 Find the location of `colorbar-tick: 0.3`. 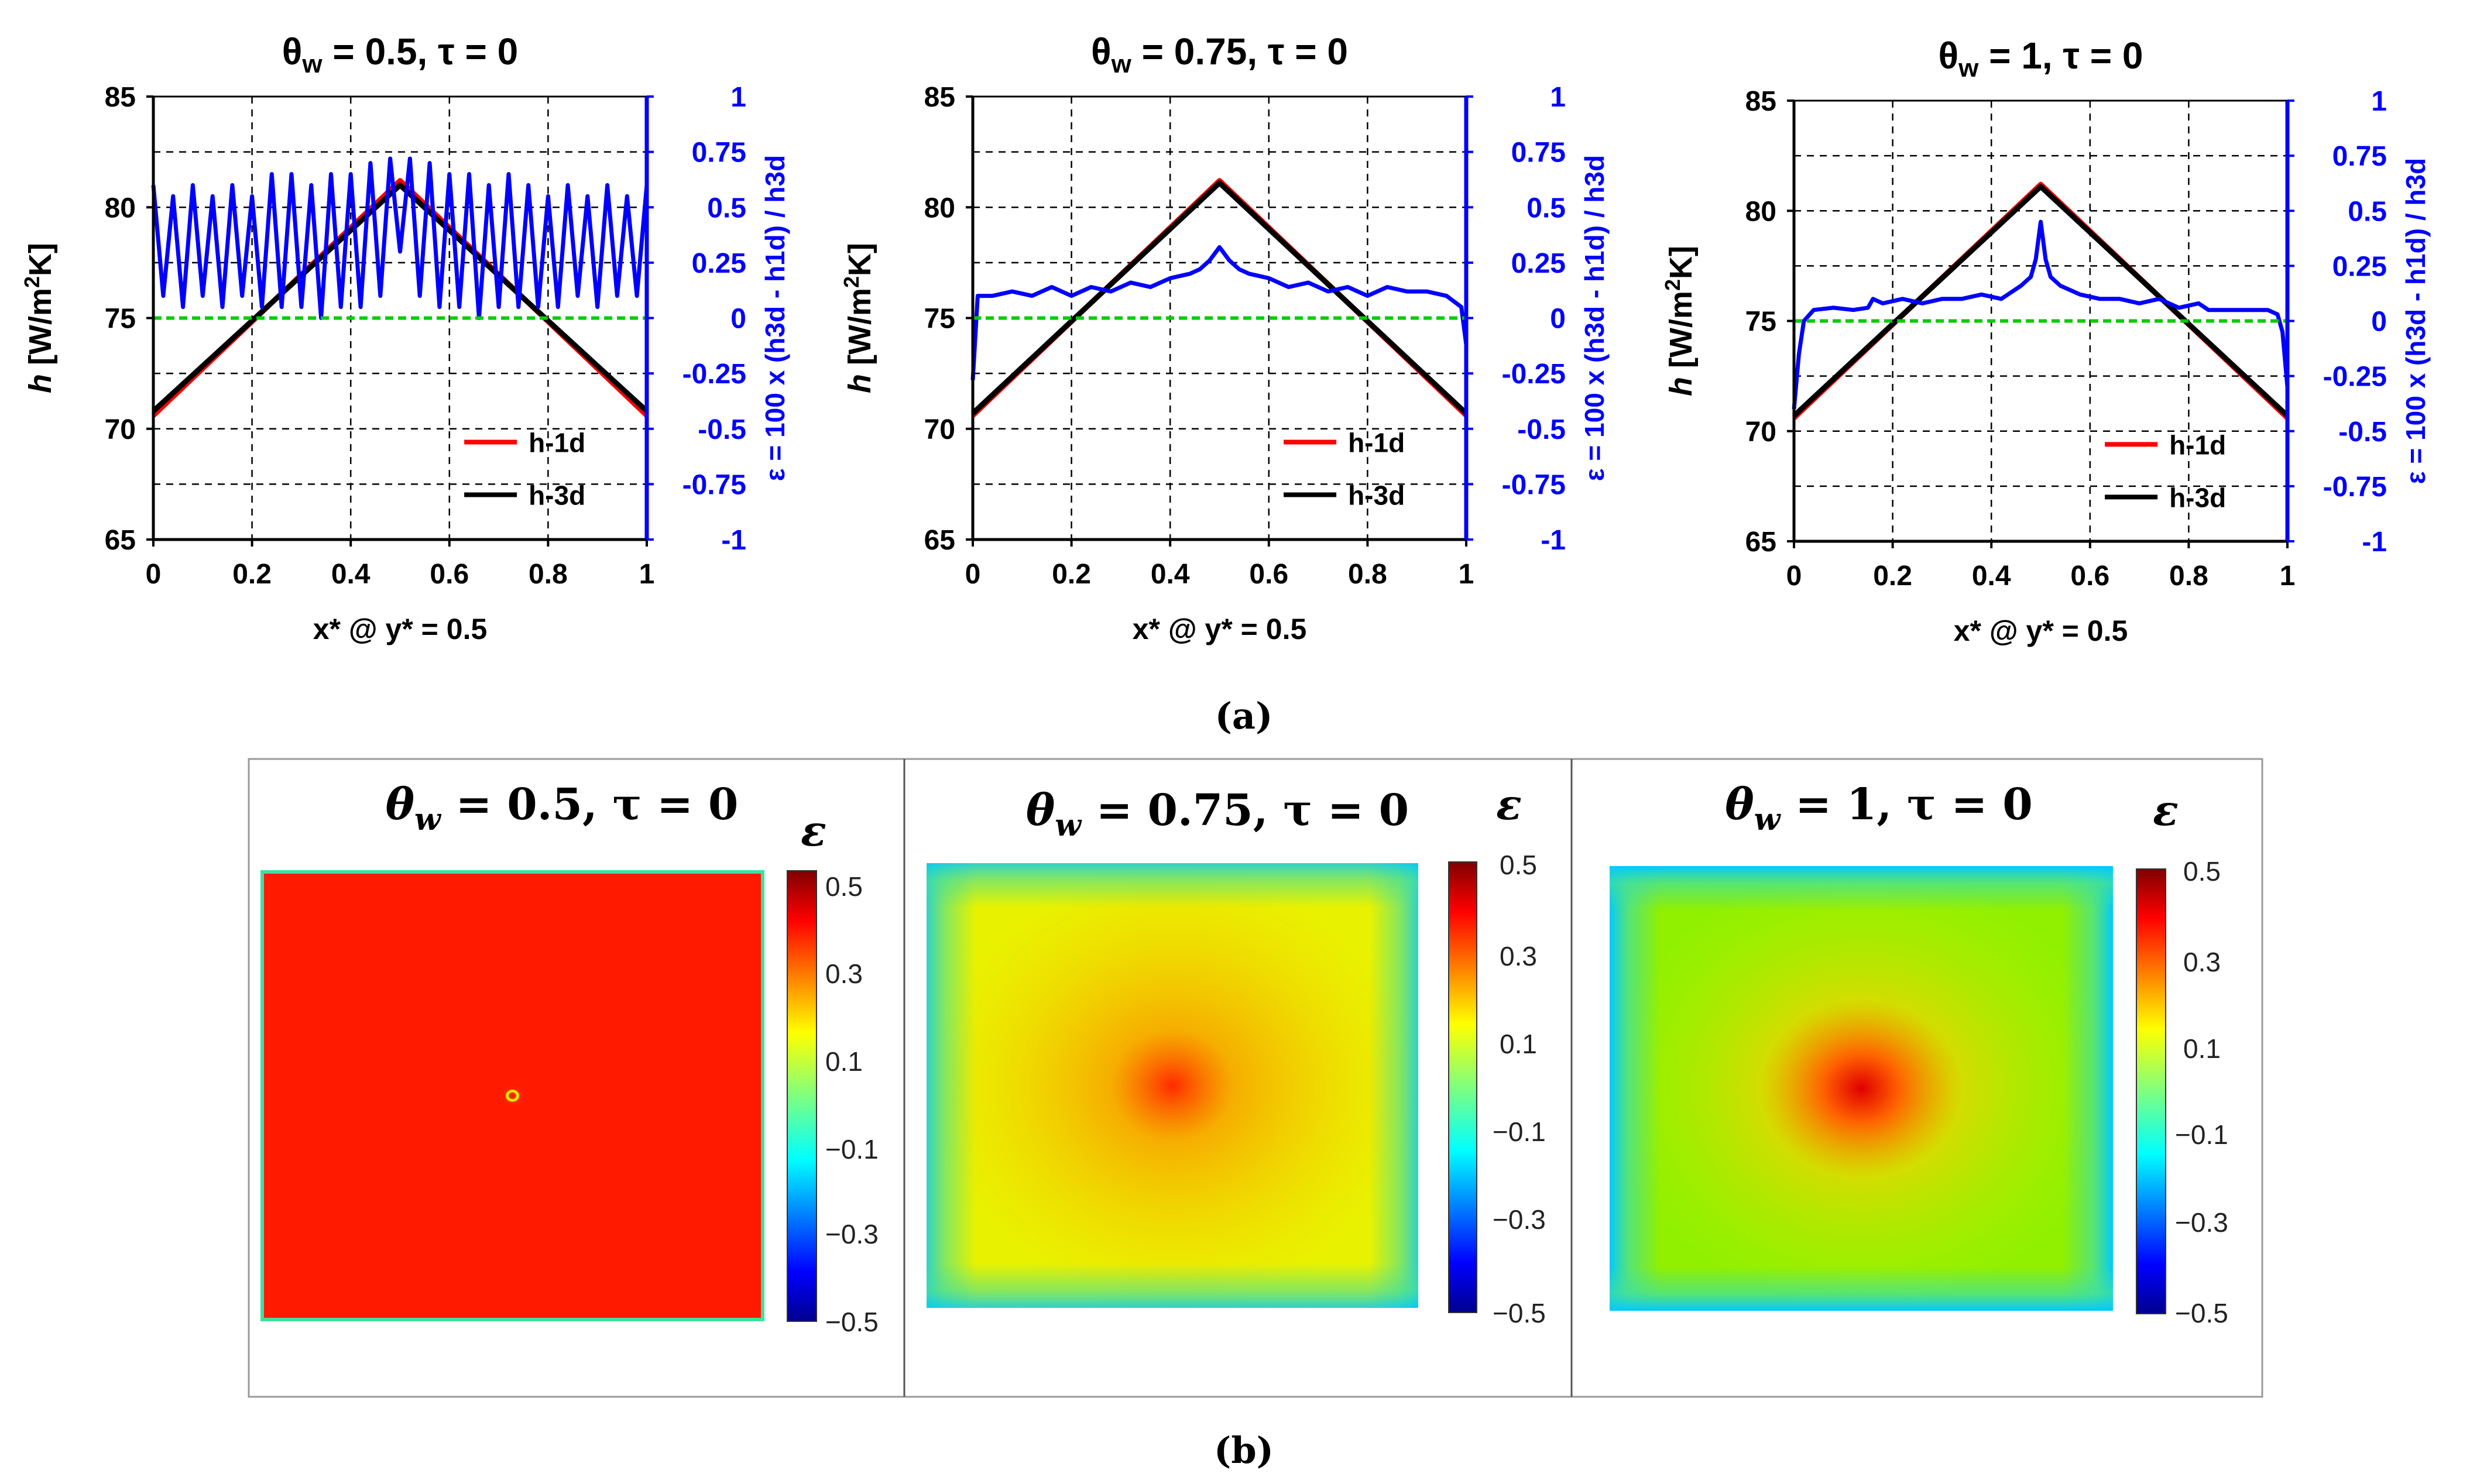

colorbar-tick: 0.3 is located at coordinates (1519, 956).